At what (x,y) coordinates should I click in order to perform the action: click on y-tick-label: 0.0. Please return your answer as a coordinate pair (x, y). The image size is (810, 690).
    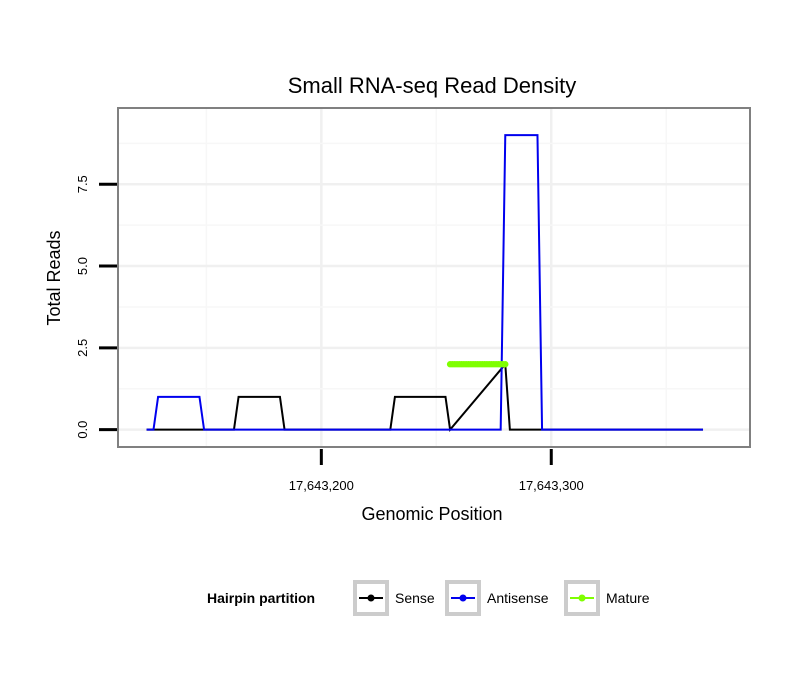
    Looking at the image, I should click on (82, 430).